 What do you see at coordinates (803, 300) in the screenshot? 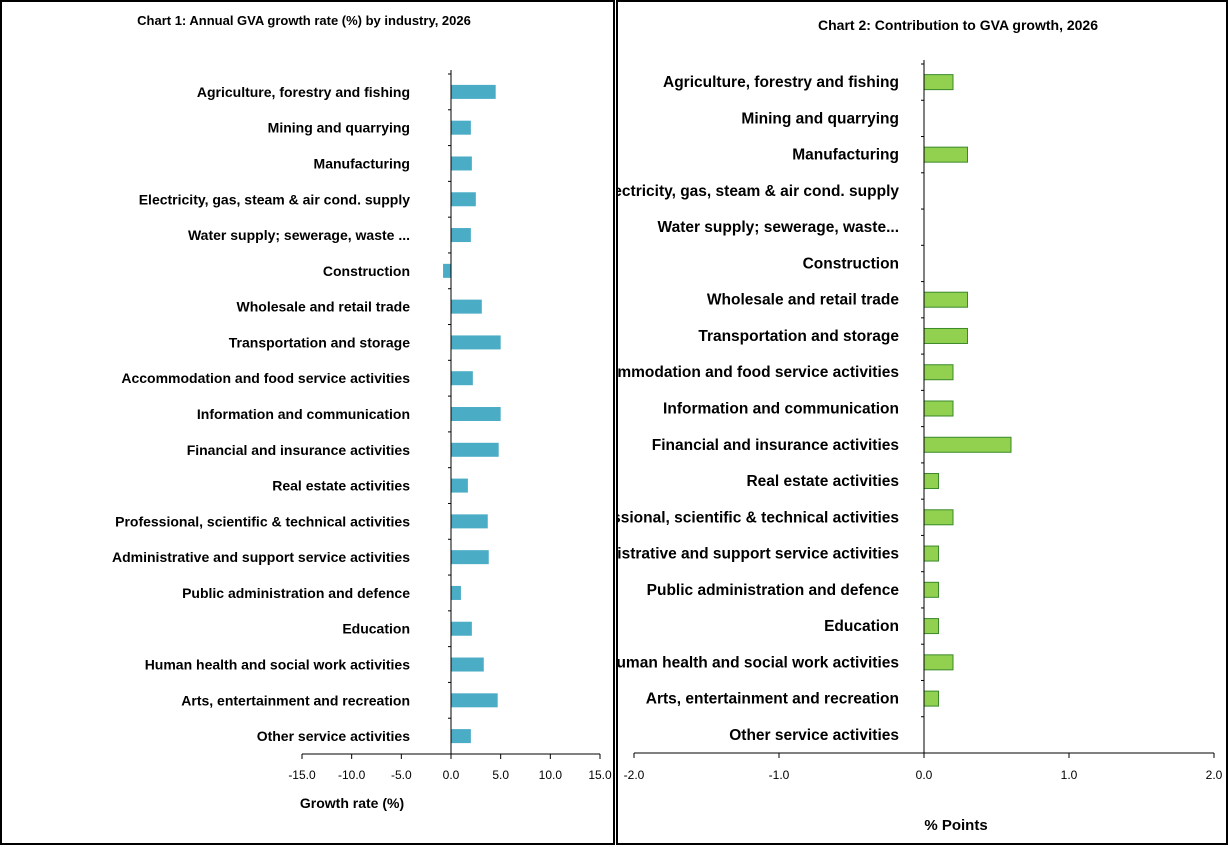
I see `chart-2-category-label: Wholesale and retail trade` at bounding box center [803, 300].